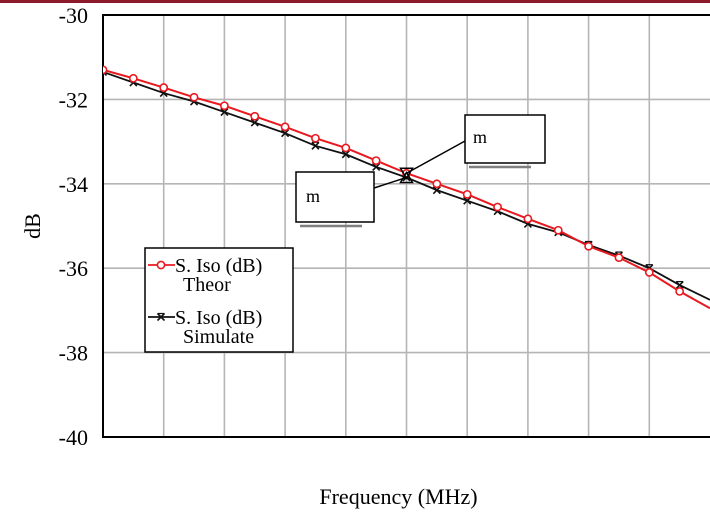 This screenshot has width=710, height=517. Describe the element at coordinates (73, 184) in the screenshot. I see `y-tick-label: -34` at that location.